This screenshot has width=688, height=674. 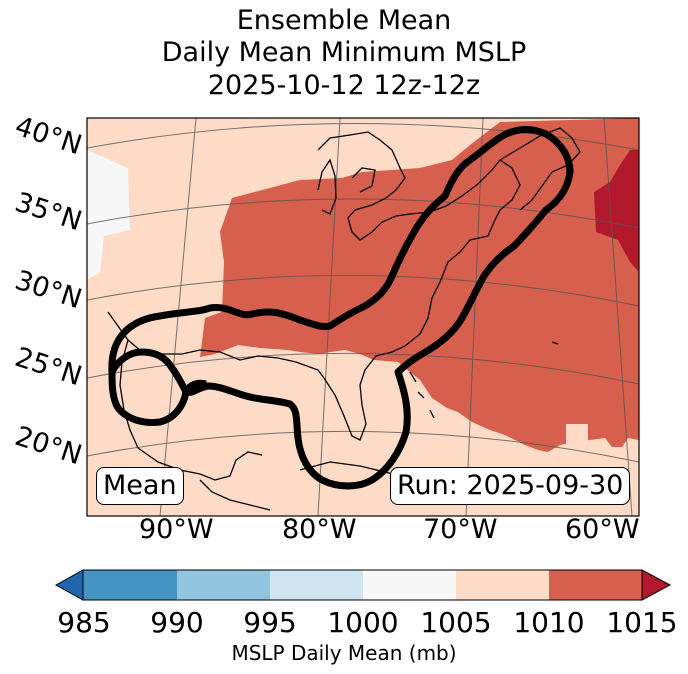 What do you see at coordinates (363, 446) in the screenshot?
I see `parallel-20n` at bounding box center [363, 446].